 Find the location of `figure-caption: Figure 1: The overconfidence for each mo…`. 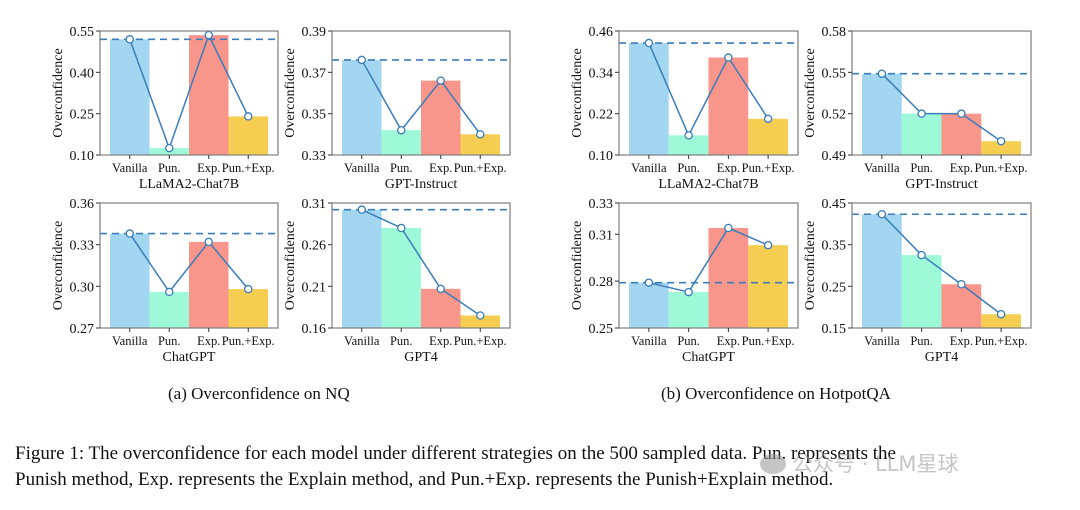

figure-caption: Figure 1: The overconfidence for each mo… is located at coordinates (545, 467).